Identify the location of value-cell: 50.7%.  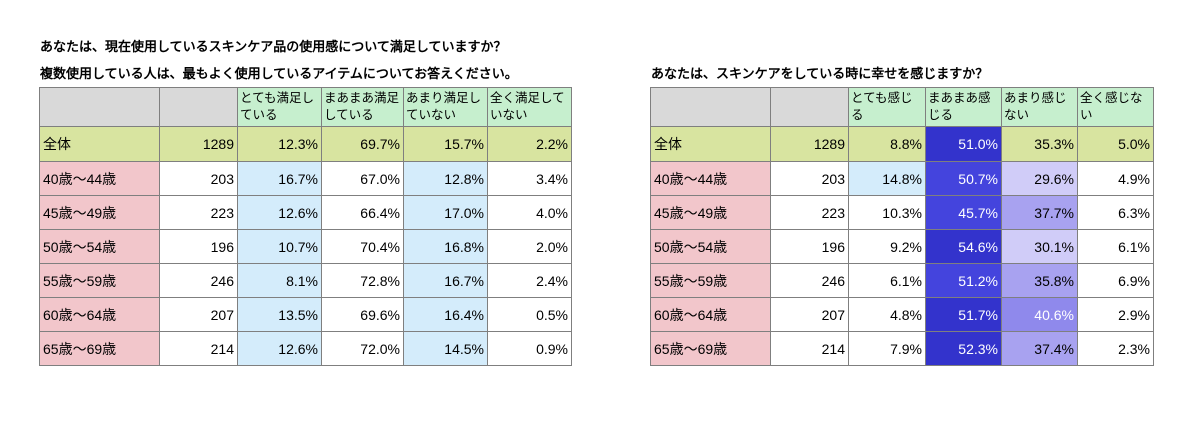
(963, 178).